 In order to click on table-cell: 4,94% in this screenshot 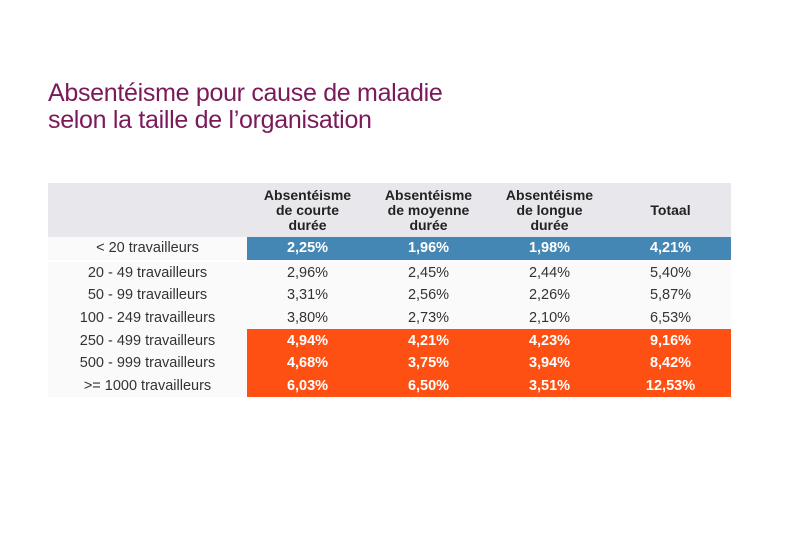, I will do `click(307, 340)`.